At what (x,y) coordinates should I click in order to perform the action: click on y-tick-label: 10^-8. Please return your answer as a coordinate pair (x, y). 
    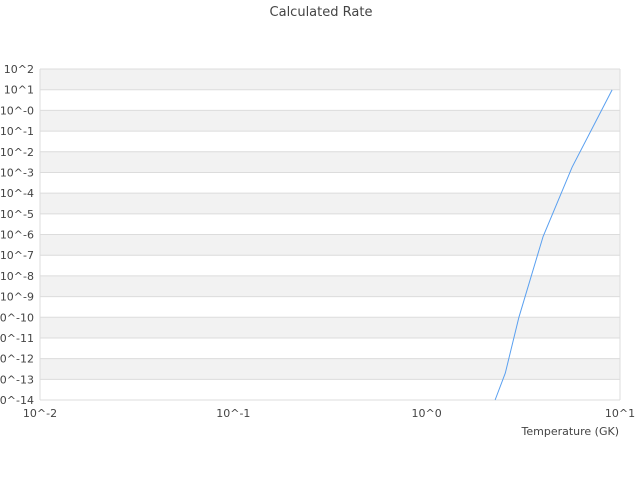
    Looking at the image, I should click on (17, 276).